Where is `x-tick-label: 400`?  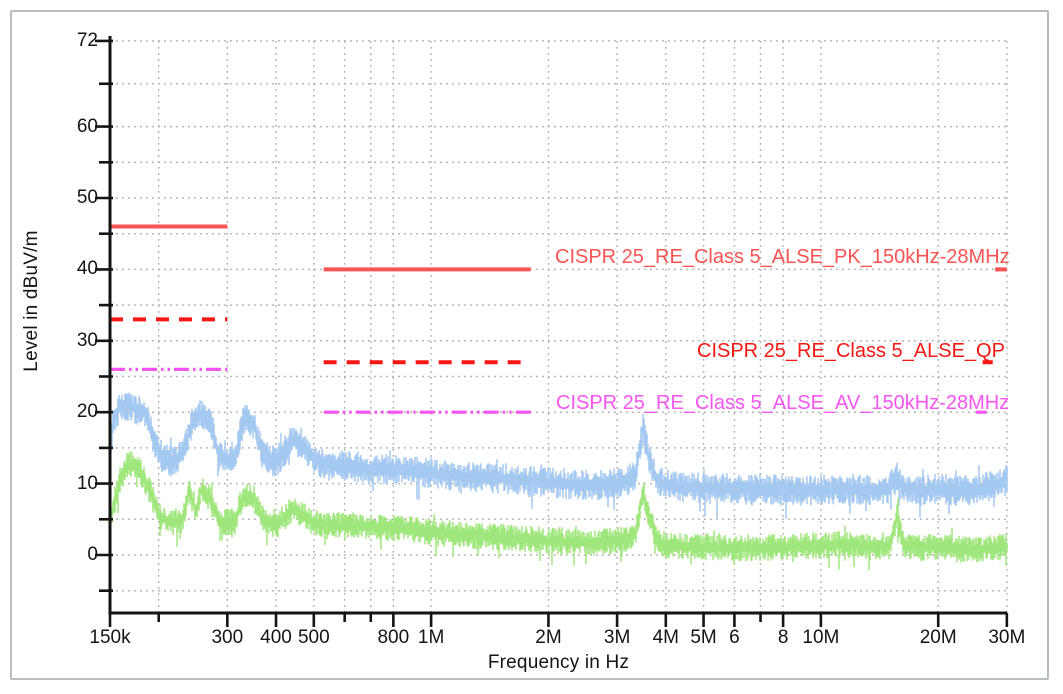
x-tick-label: 400 is located at coordinates (276, 637).